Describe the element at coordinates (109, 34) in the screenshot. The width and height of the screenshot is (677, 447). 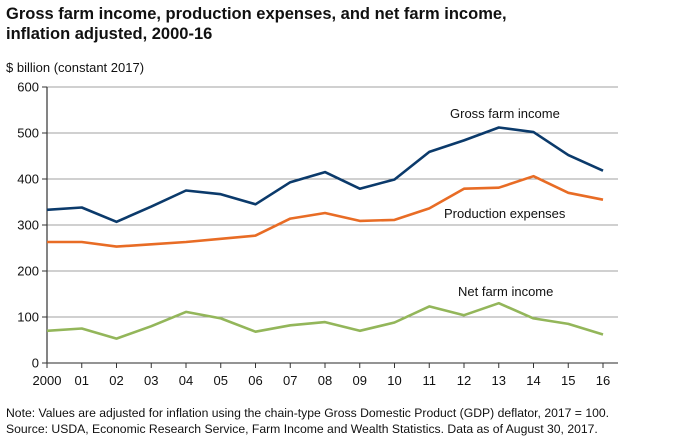
I see `chart-title-line-2: inflation adjusted, 2000-16` at that location.